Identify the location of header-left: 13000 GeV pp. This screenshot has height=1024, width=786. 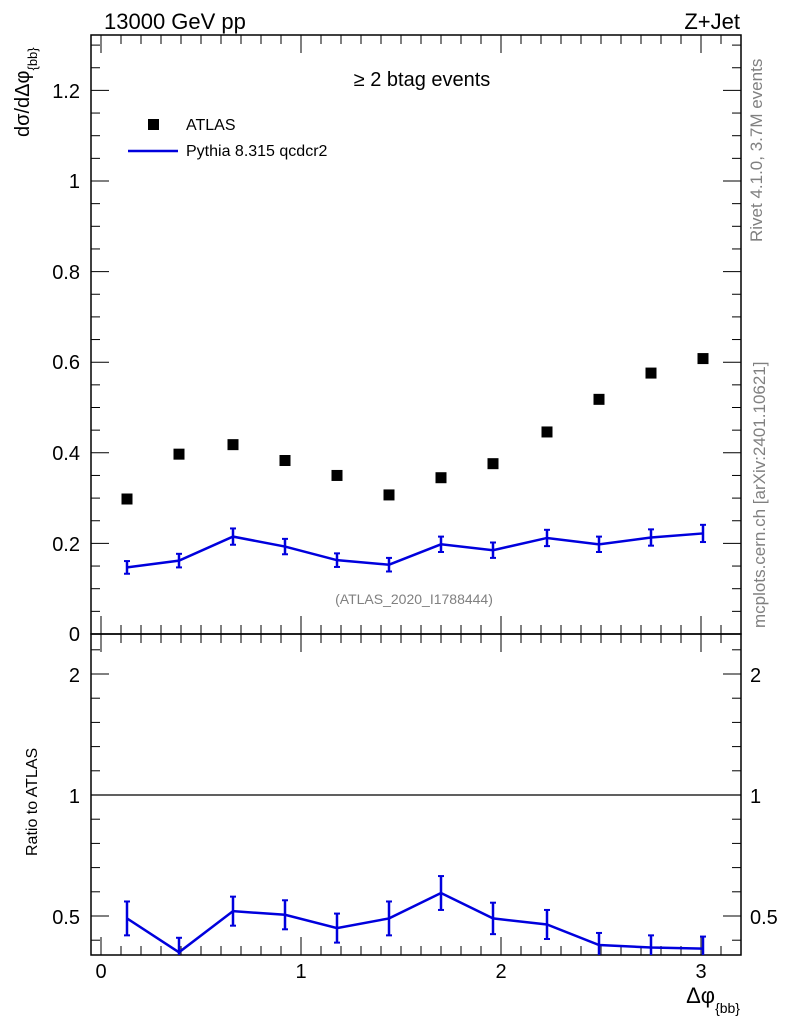
(175, 21).